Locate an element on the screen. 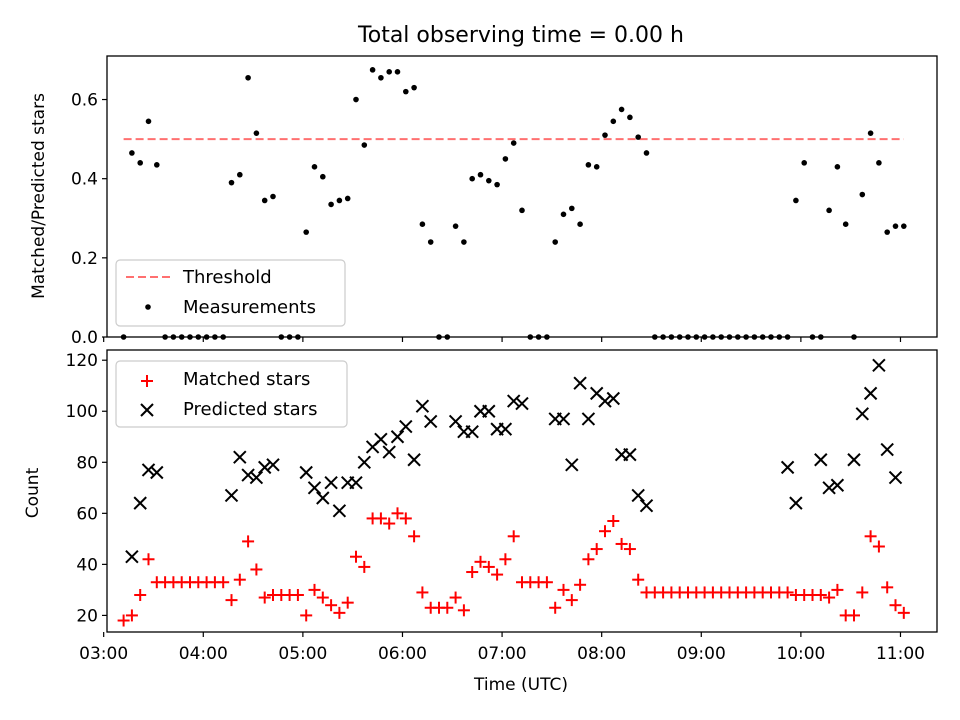 This screenshot has height=720, width=960. top-y-ticks: 0.0 0.2 0.4 0.6 is located at coordinates (89, 219).